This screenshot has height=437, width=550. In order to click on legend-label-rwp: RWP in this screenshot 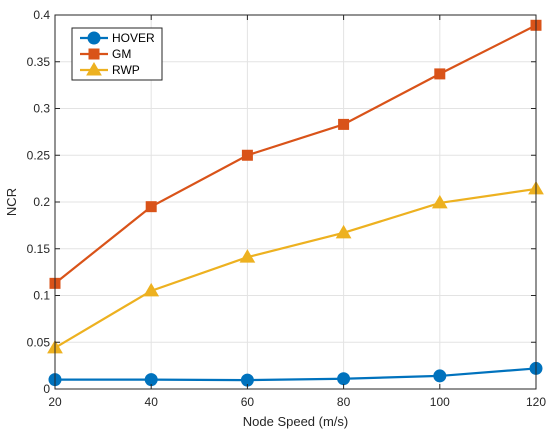, I will do `click(126, 70)`.